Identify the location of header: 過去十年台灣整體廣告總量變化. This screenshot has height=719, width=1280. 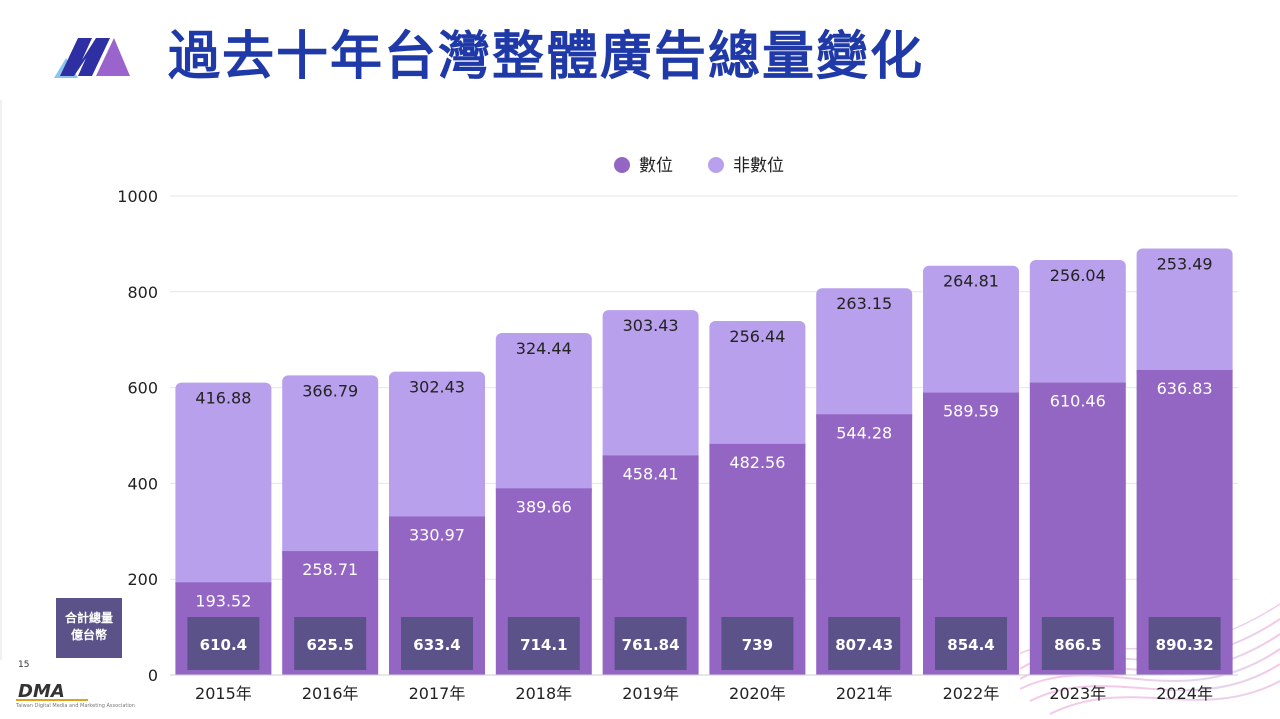
(640, 50).